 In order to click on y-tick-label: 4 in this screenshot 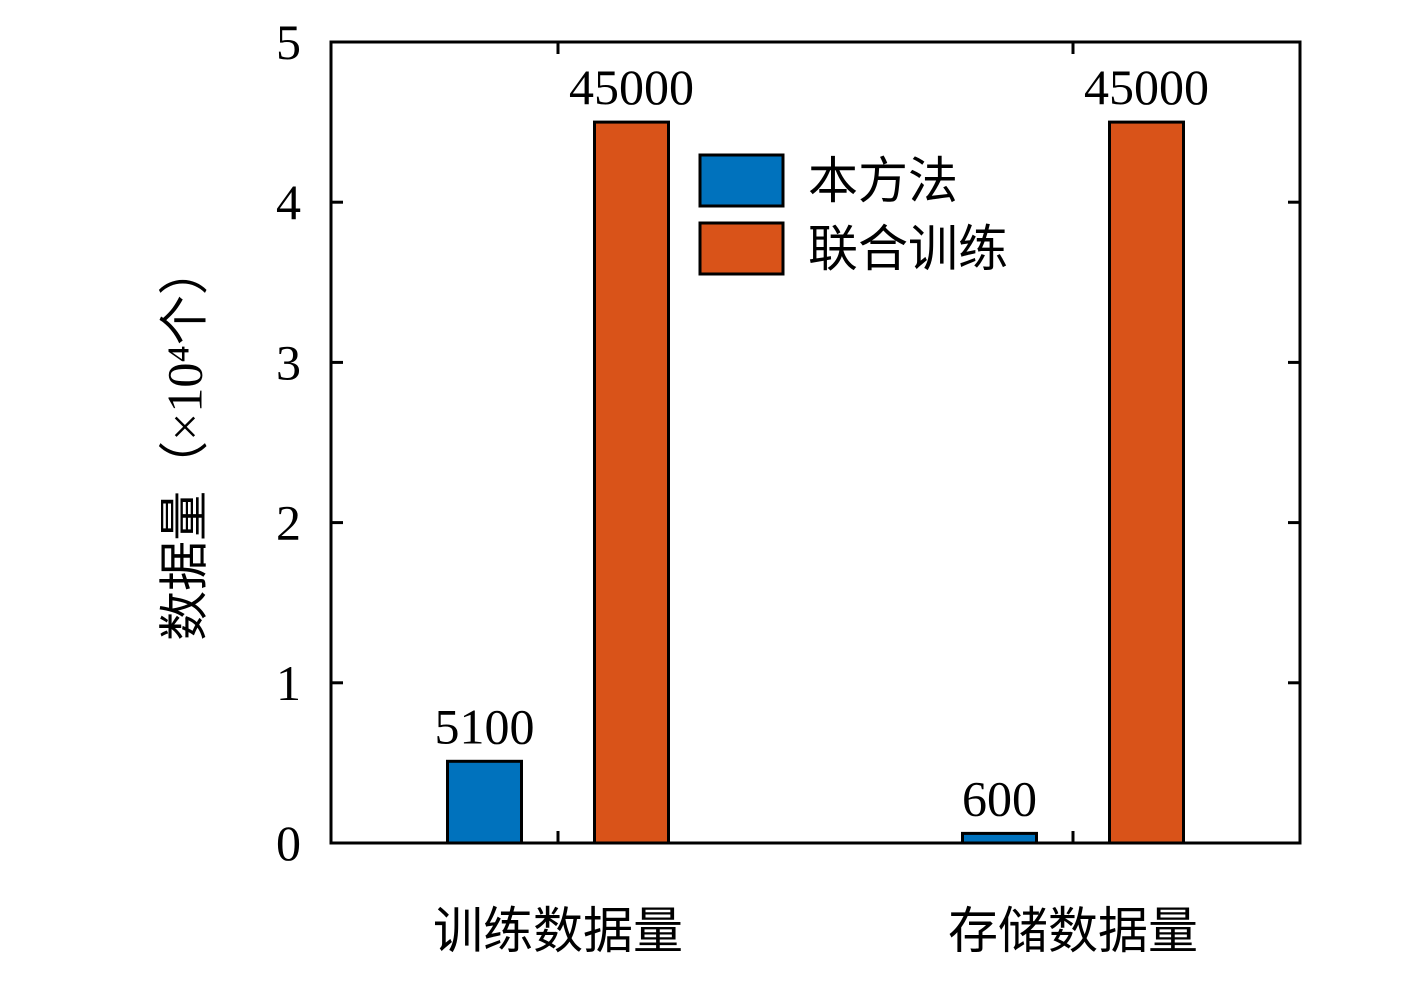, I will do `click(288, 202)`.